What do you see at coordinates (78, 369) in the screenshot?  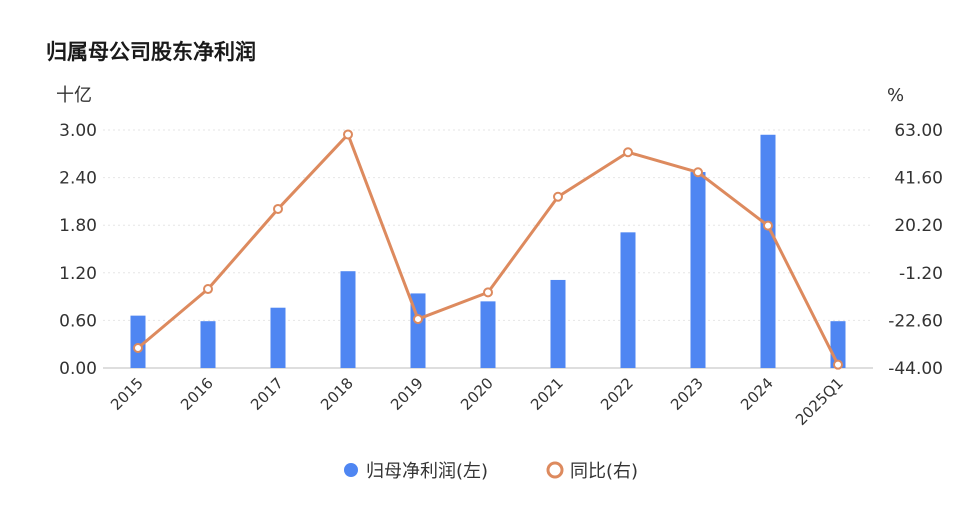 I see `y-left-tick: 0.00` at bounding box center [78, 369].